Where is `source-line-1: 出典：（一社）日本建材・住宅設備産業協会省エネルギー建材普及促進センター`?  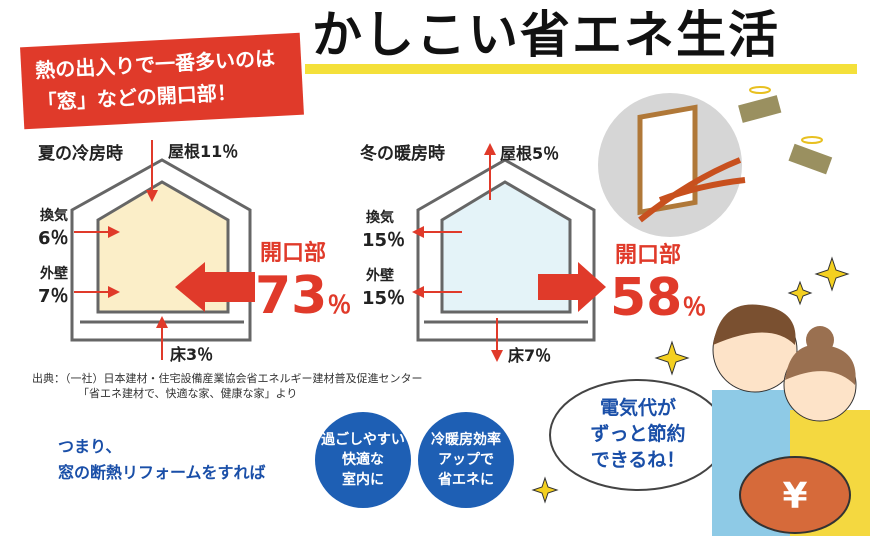 source-line-1: 出典：（一社）日本建材・住宅設備産業協会省エネルギー建材普及促進センター is located at coordinates (227, 378).